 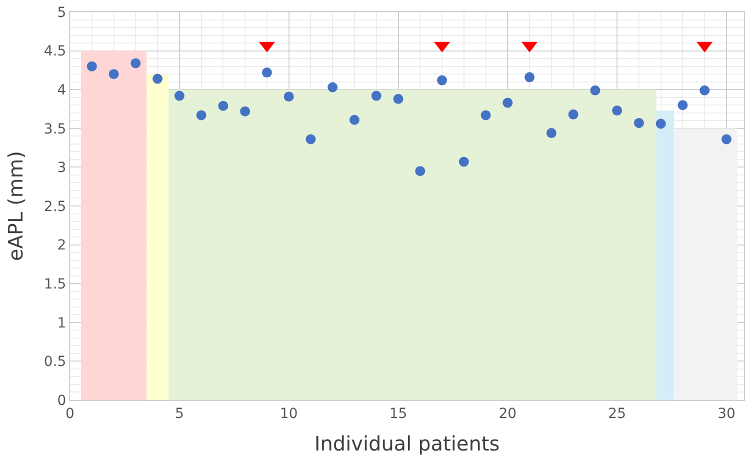 What do you see at coordinates (61, 168) in the screenshot?
I see `y-tick-label: 3` at bounding box center [61, 168].